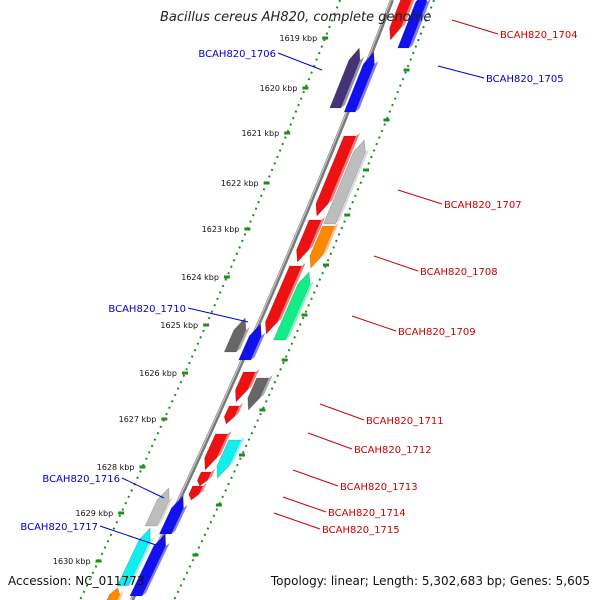 This screenshot has height=600, width=600. Describe the element at coordinates (324, 246) in the screenshot. I see `gene-arrow-bcah820_1708b` at that location.